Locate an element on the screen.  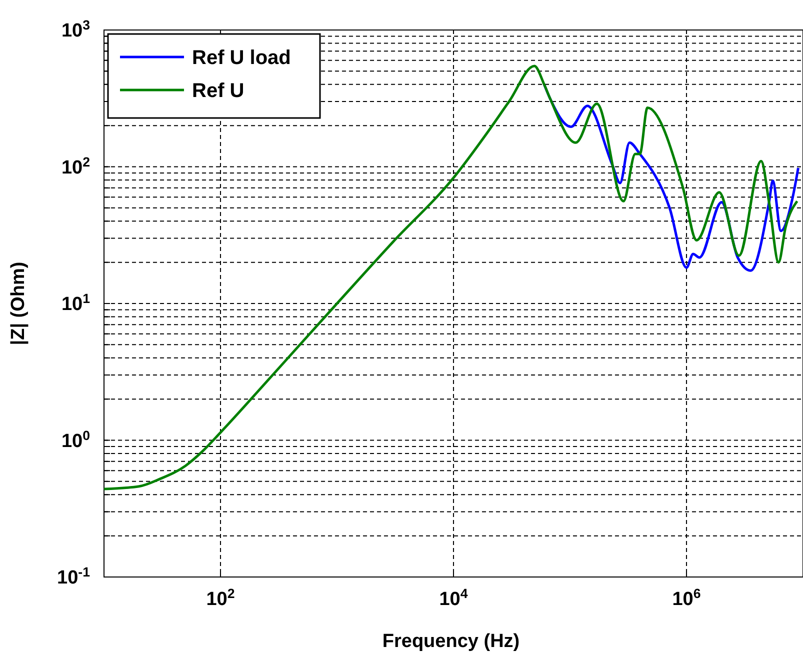
y-tick-label: 10$^{-1}$ is located at coordinates (74, 576).